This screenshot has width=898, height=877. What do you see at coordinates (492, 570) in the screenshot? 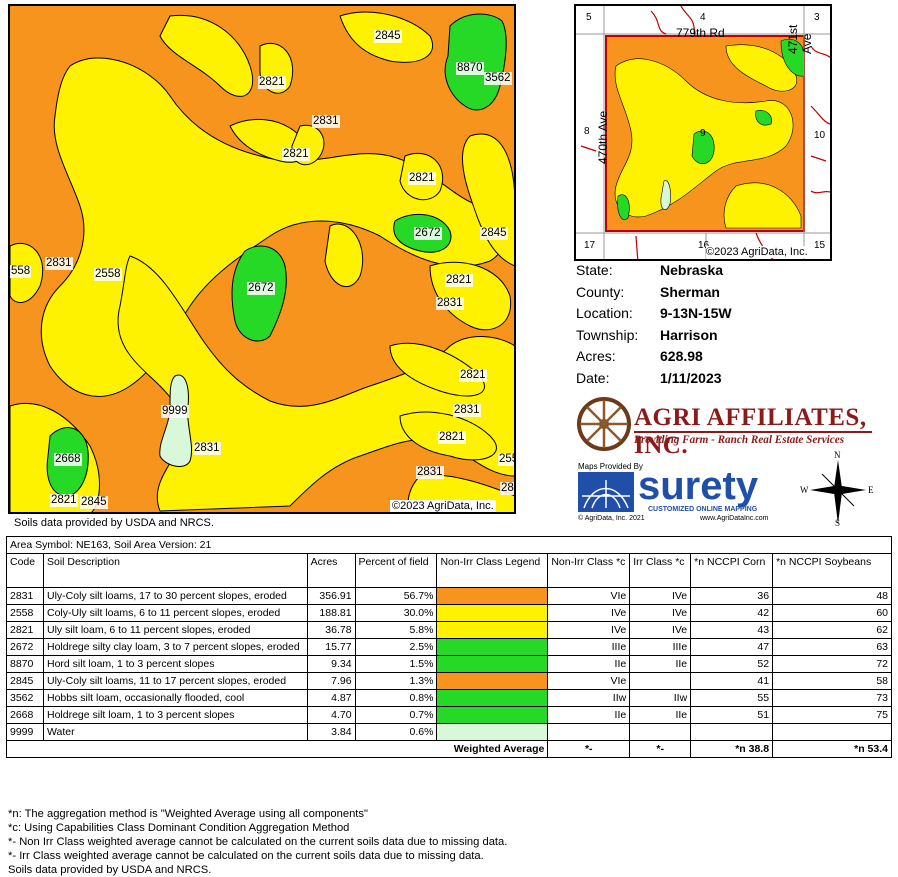
I see `header-legend: Non-Irr Class Legend` at bounding box center [492, 570].